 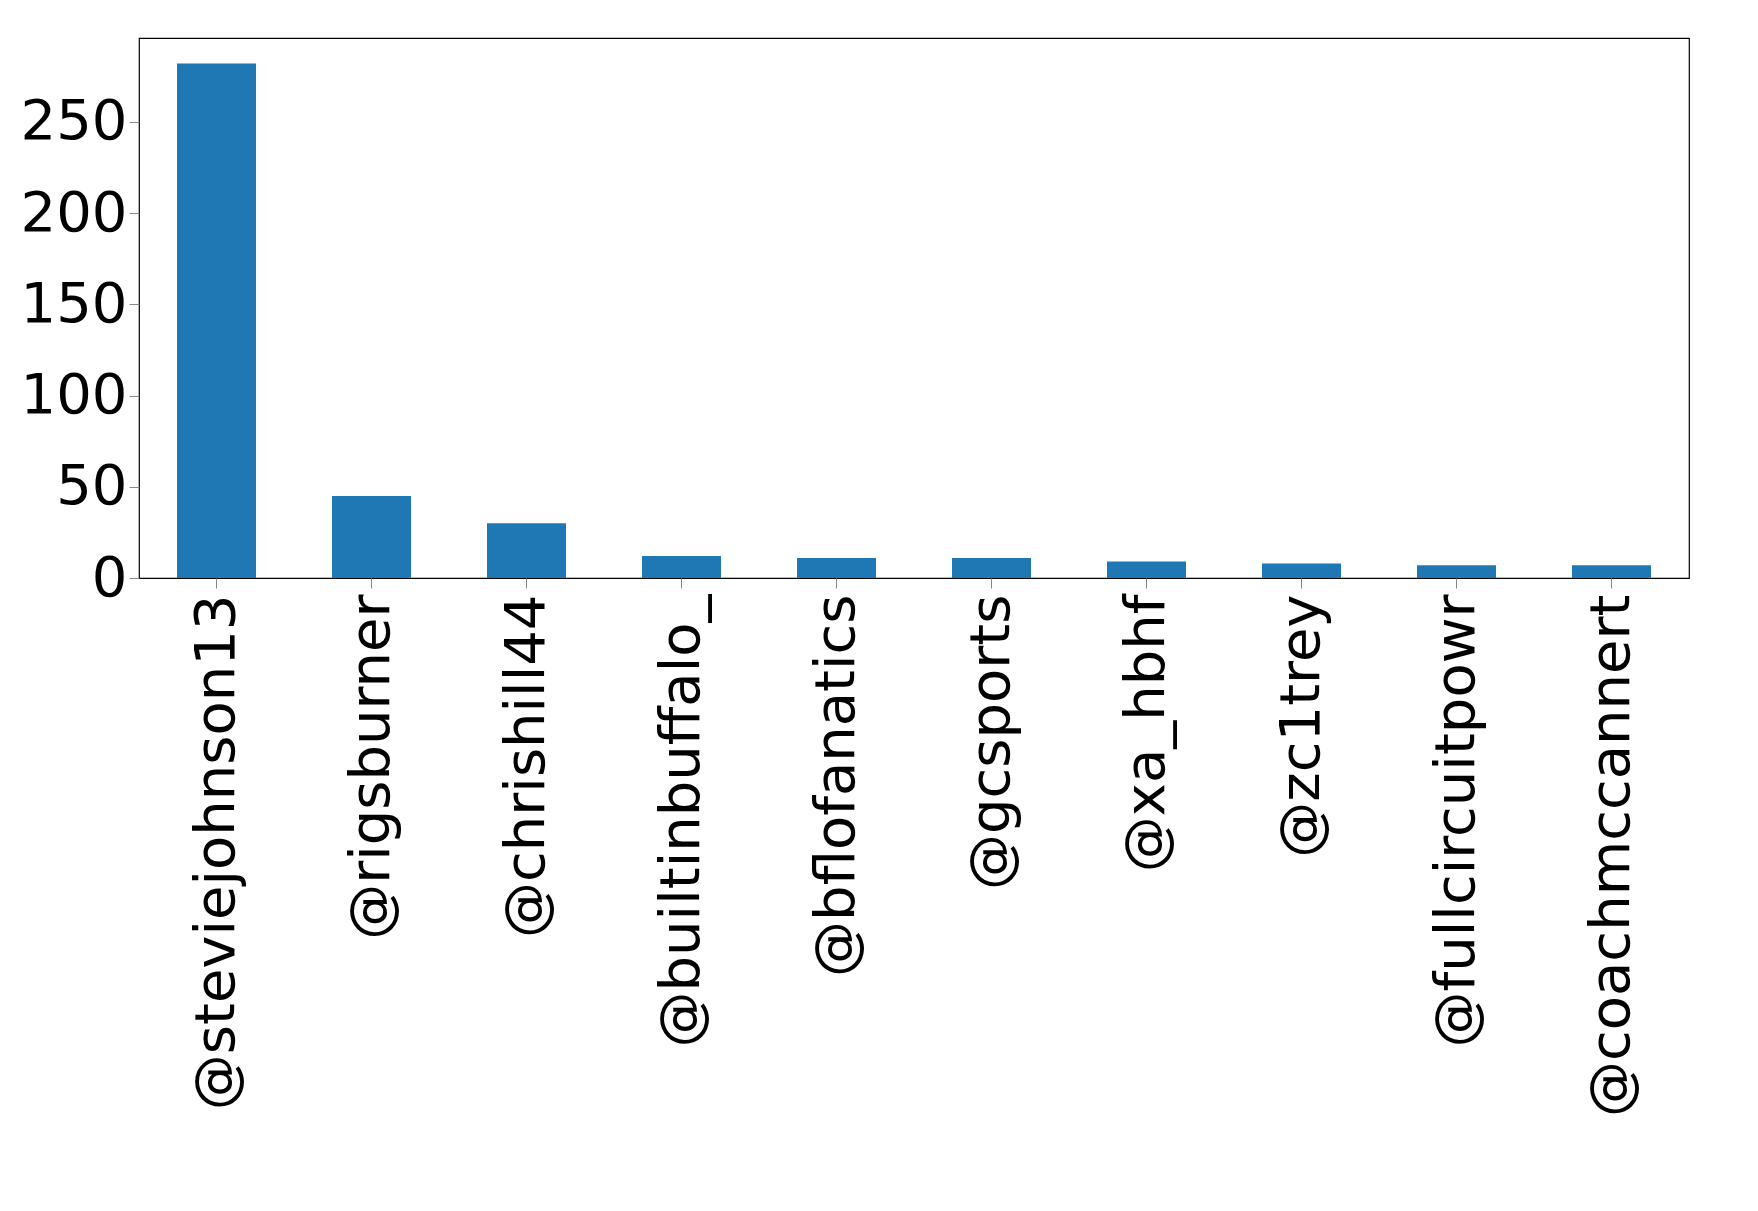 I want to click on x-tick-label: @fullcircuitpowr, so click(x=1454, y=820).